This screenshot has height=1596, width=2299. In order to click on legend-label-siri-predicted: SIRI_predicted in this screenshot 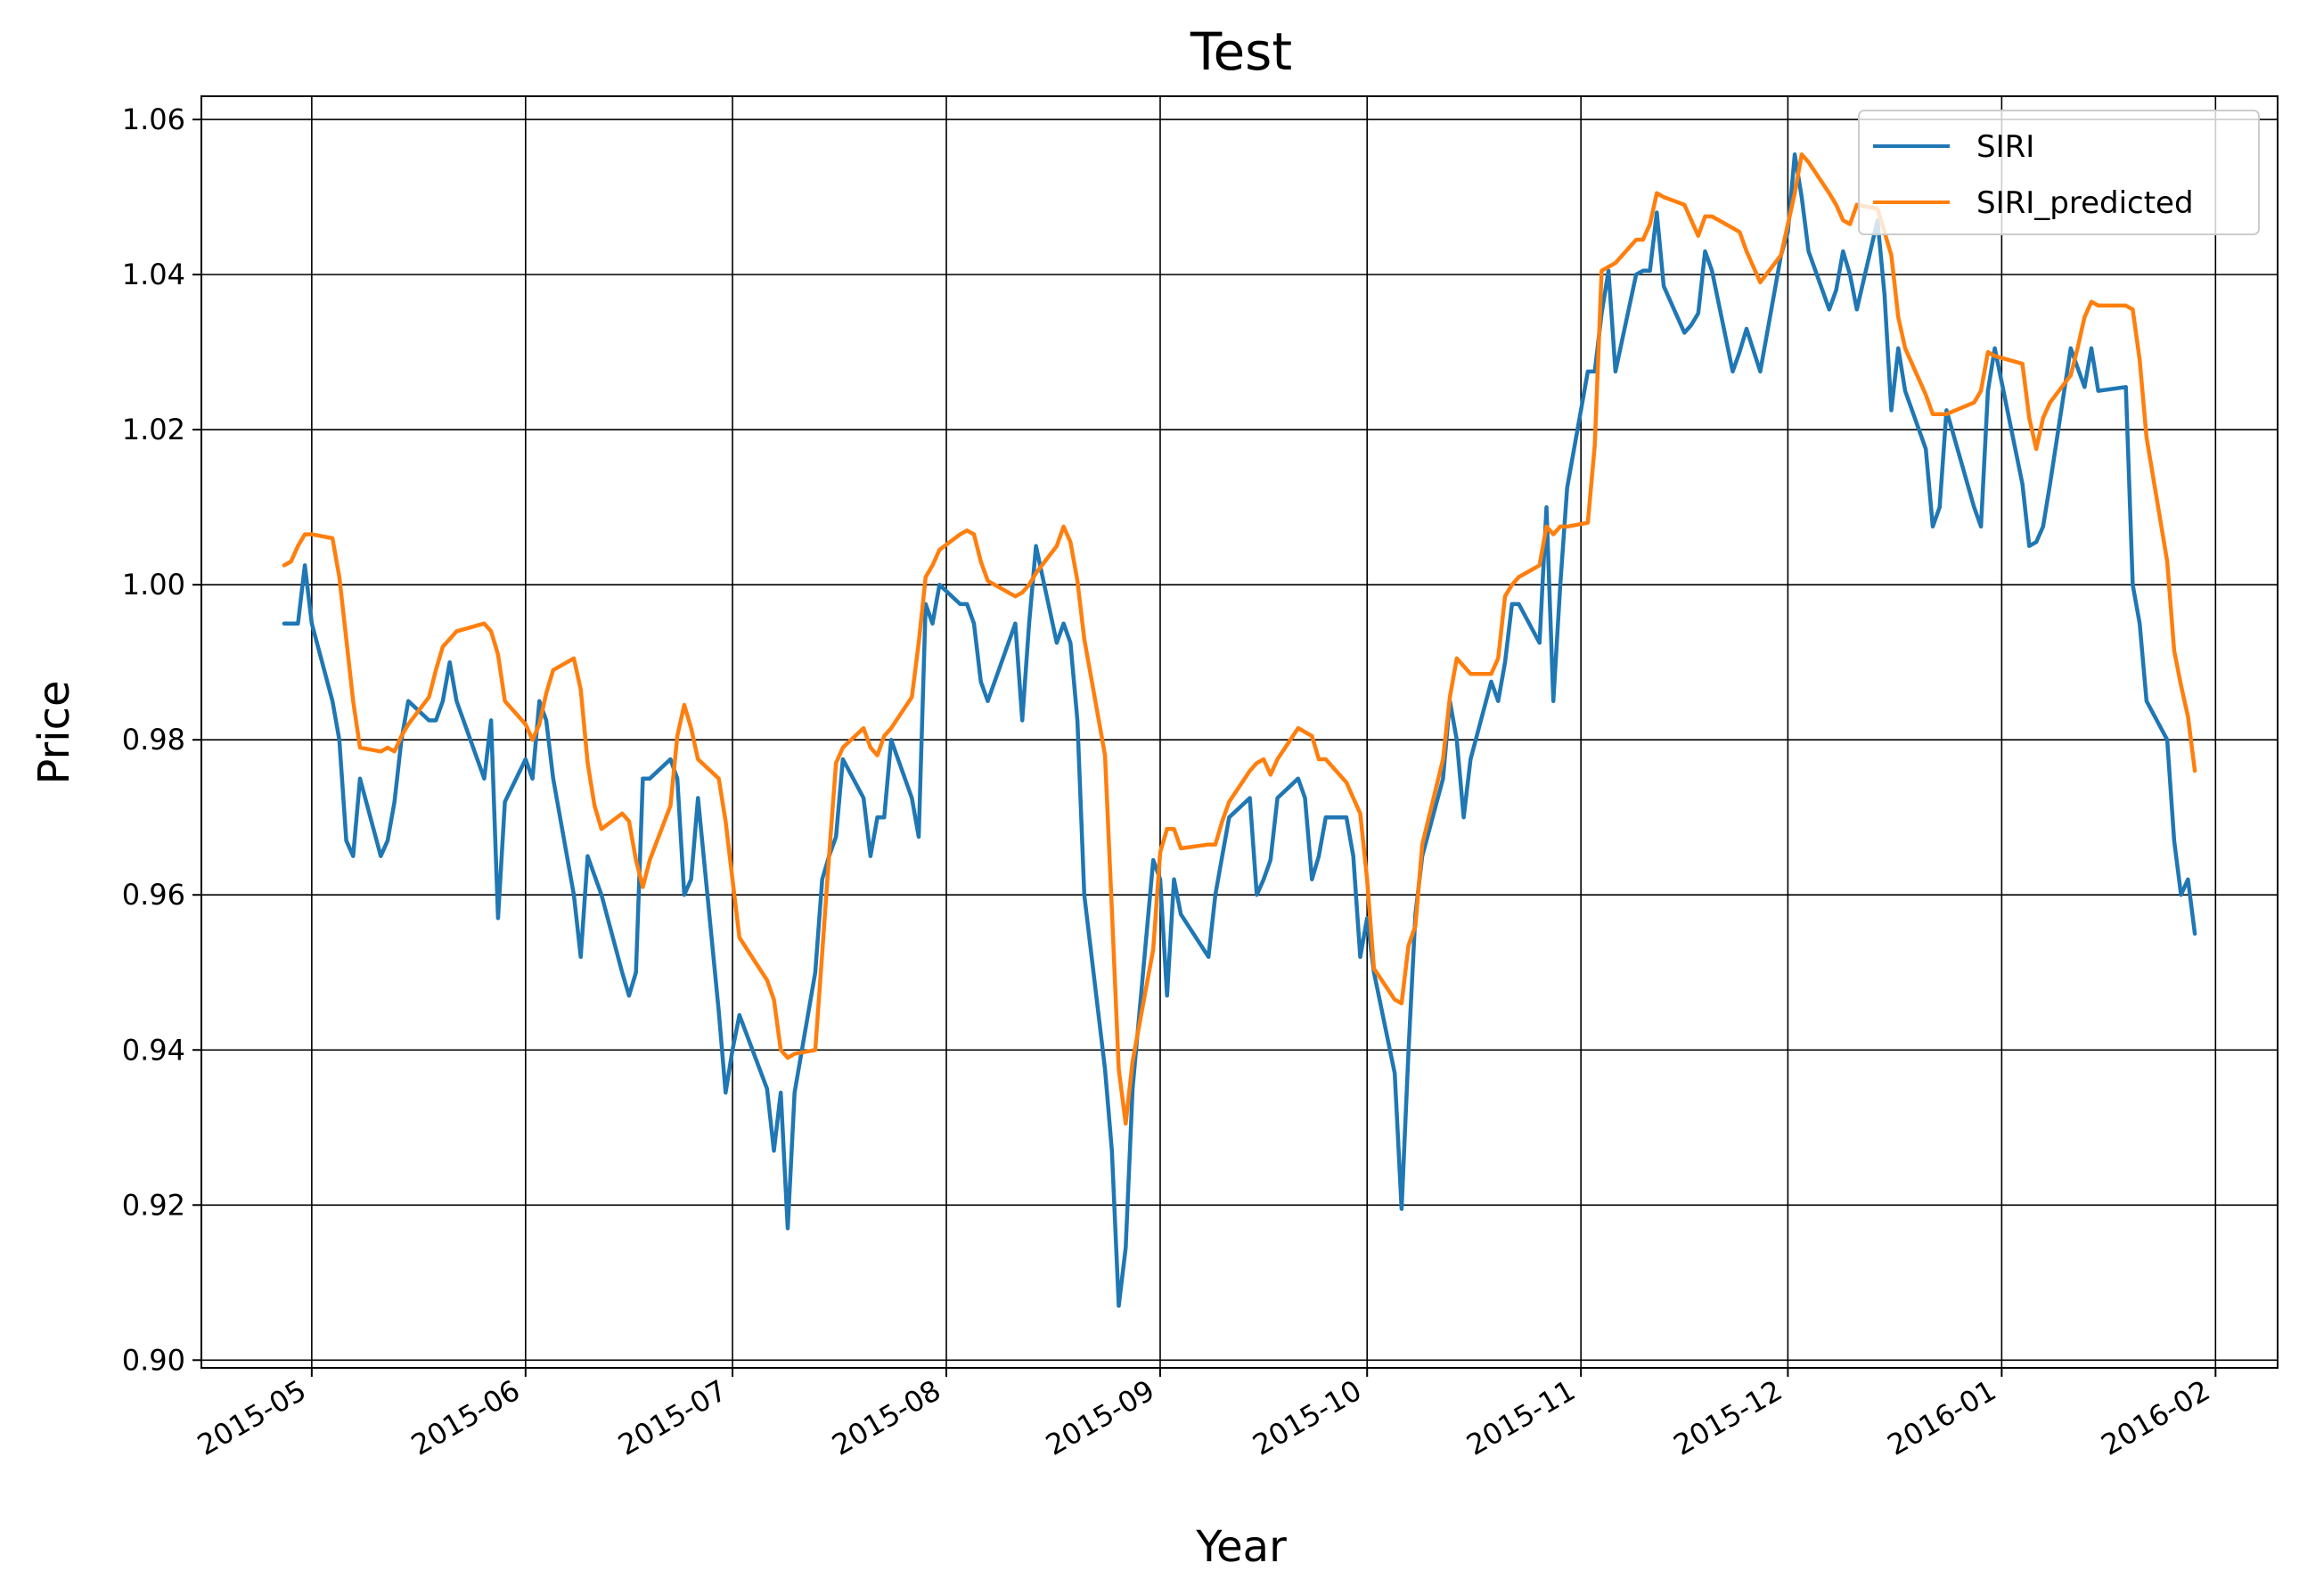, I will do `click(2085, 203)`.